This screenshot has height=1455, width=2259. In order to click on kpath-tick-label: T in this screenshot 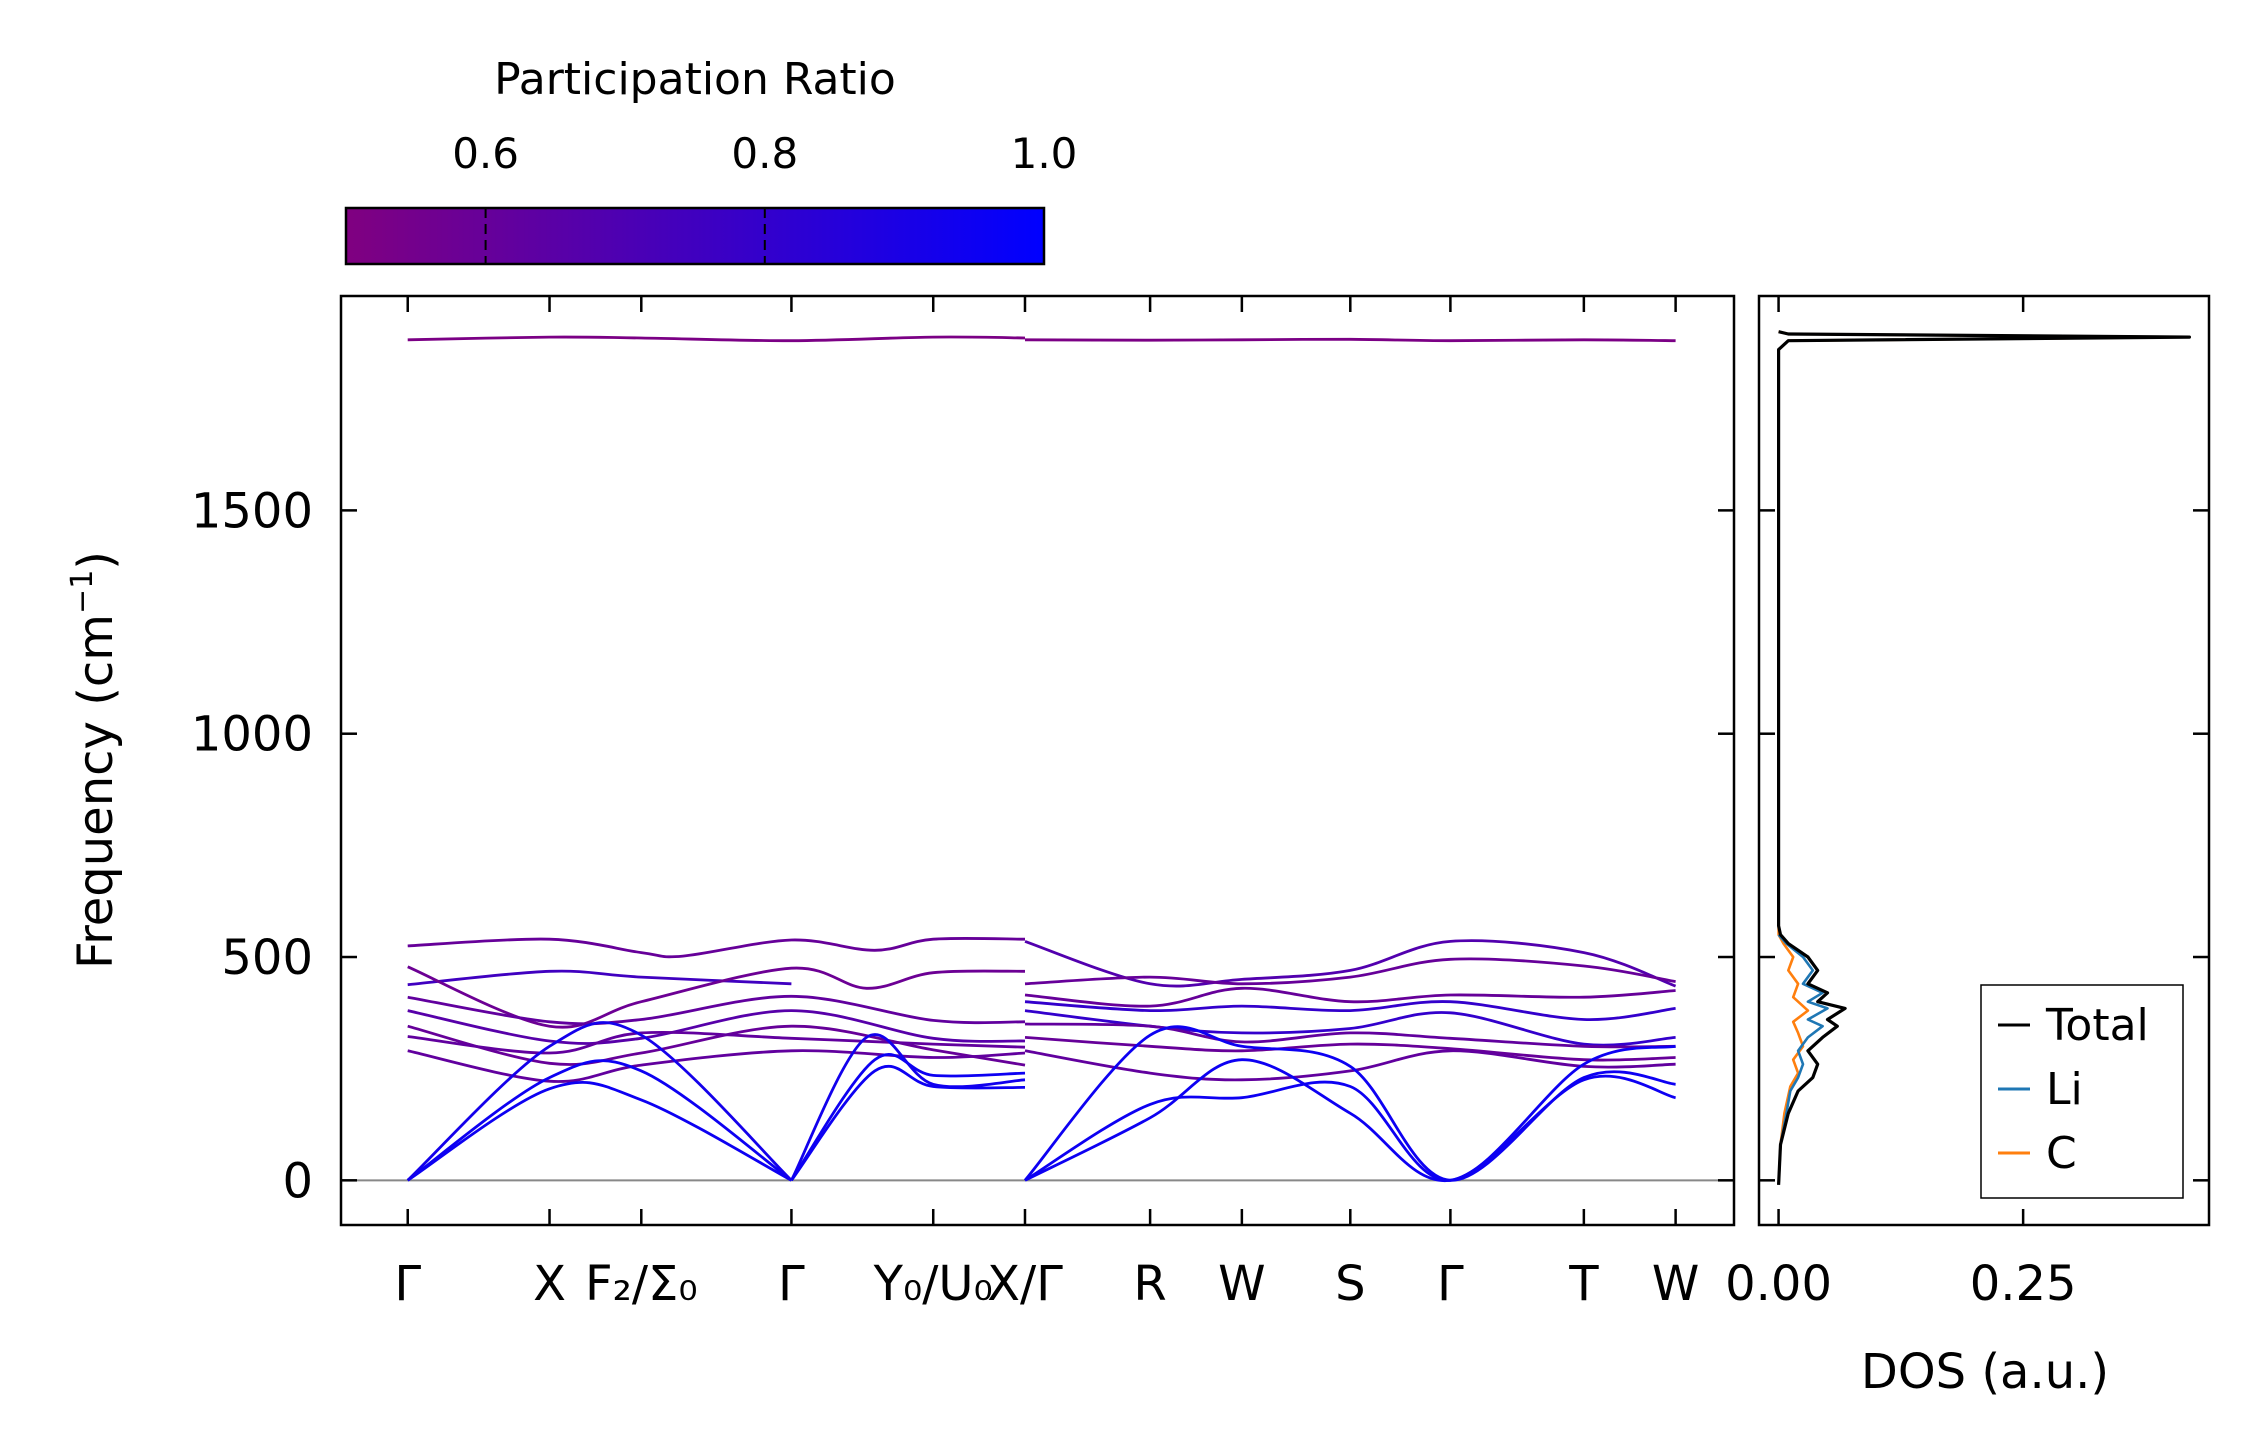, I will do `click(1583, 1284)`.